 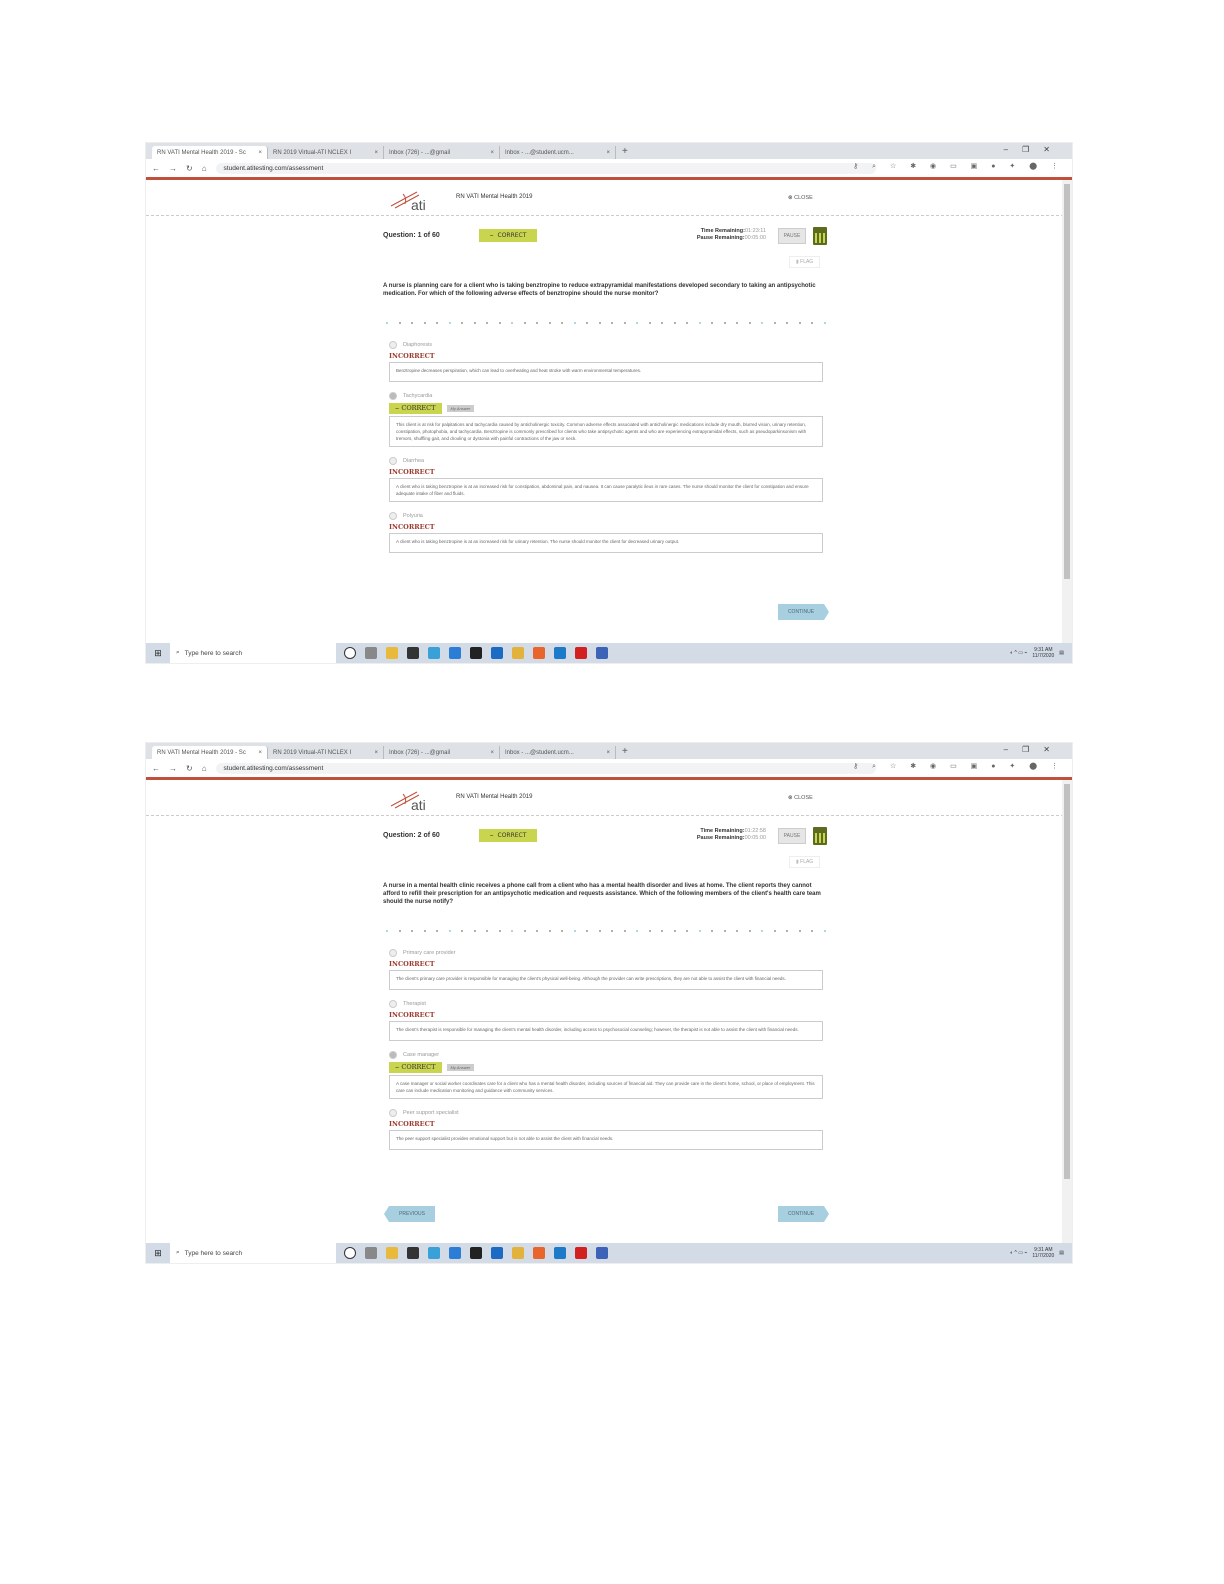 What do you see at coordinates (545, 768) in the screenshot?
I see `url-input: student.atitesting.com/assessment` at bounding box center [545, 768].